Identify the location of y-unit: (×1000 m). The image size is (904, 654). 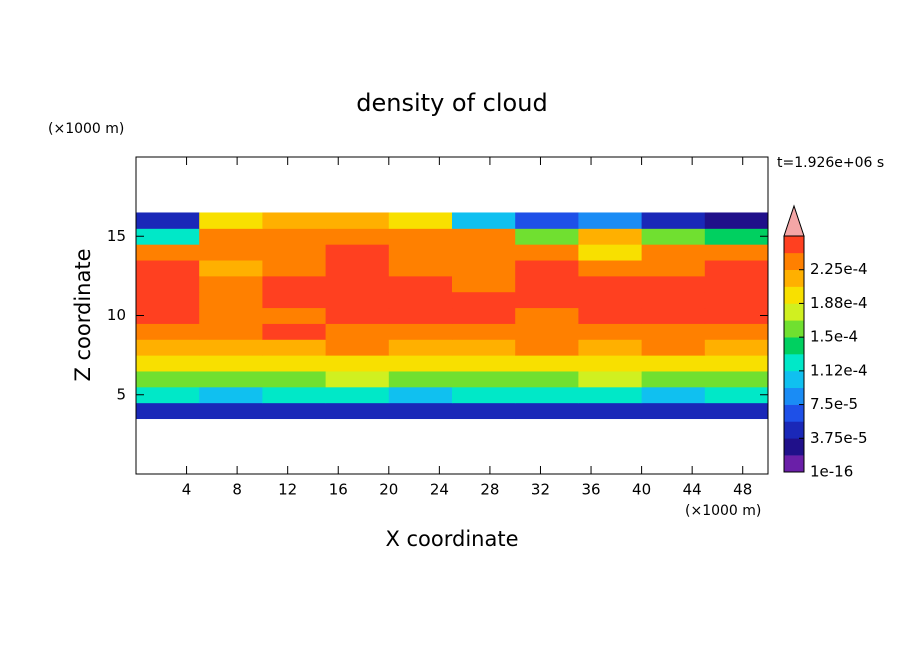
(86, 129).